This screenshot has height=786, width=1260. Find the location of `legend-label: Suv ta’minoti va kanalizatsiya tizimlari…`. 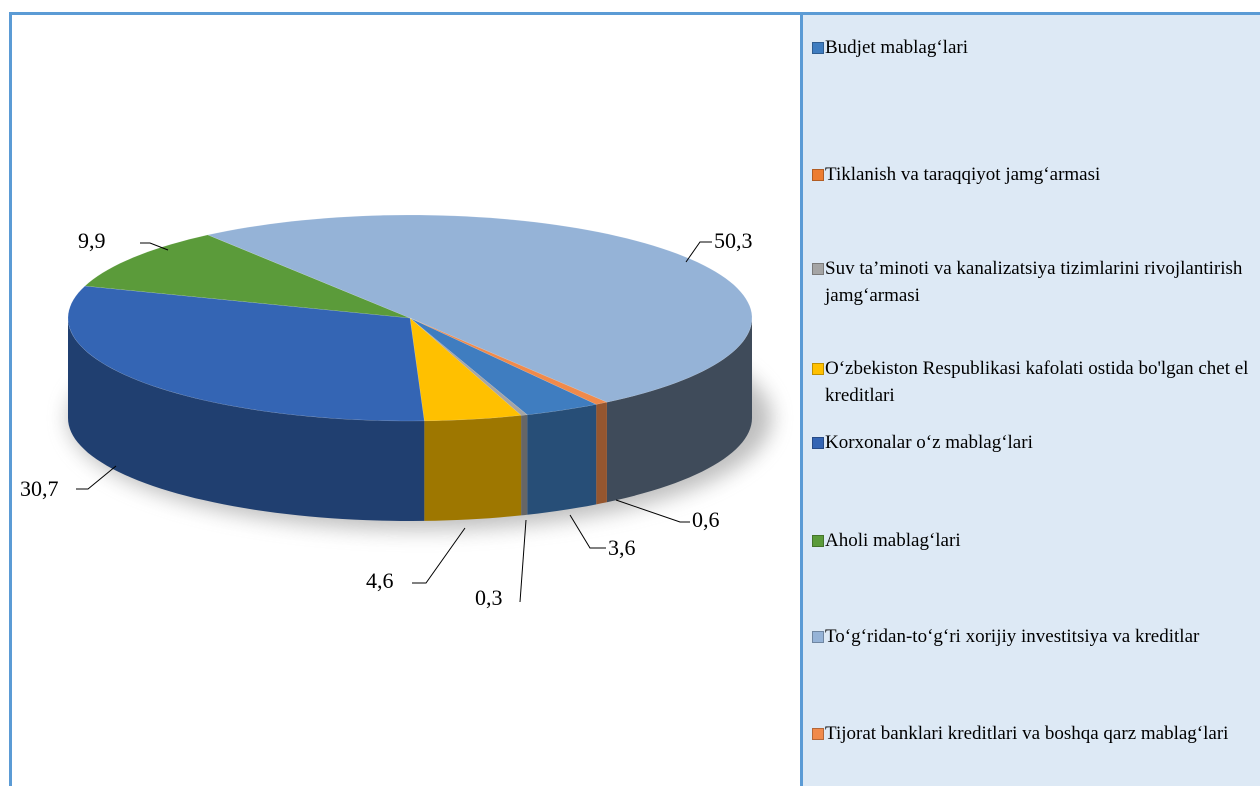

legend-label: Suv ta’minoti va kanalizatsiya tizimlari… is located at coordinates (1034, 282).